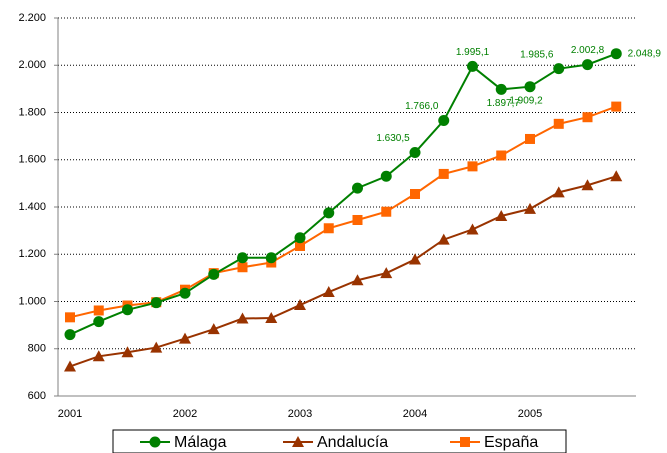 The height and width of the screenshot is (453, 667). I want to click on y-tick-label: 1.400, so click(32, 207).